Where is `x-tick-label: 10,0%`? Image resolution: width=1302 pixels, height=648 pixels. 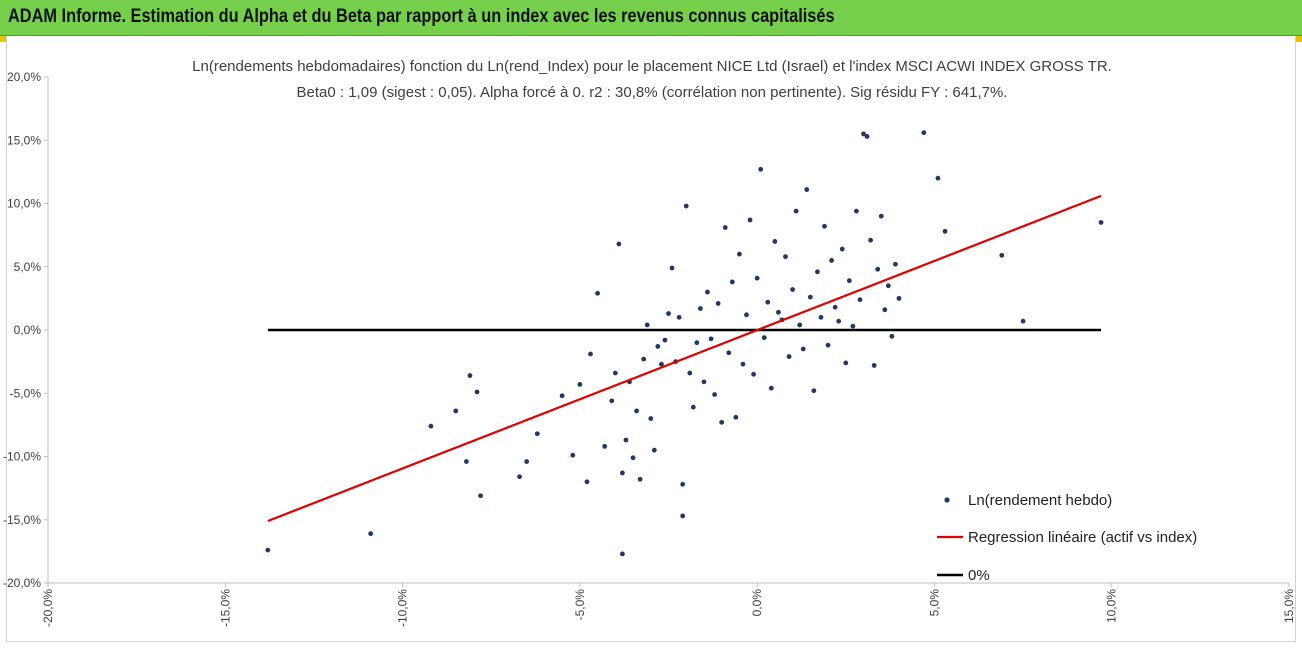 x-tick-label: 10,0% is located at coordinates (1112, 606).